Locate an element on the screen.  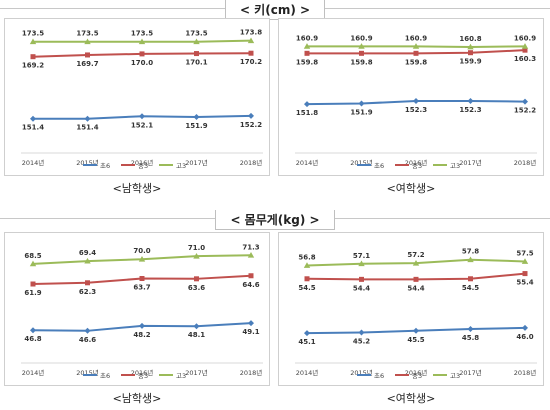
data-label: 160.3 is located at coordinates (525, 59).